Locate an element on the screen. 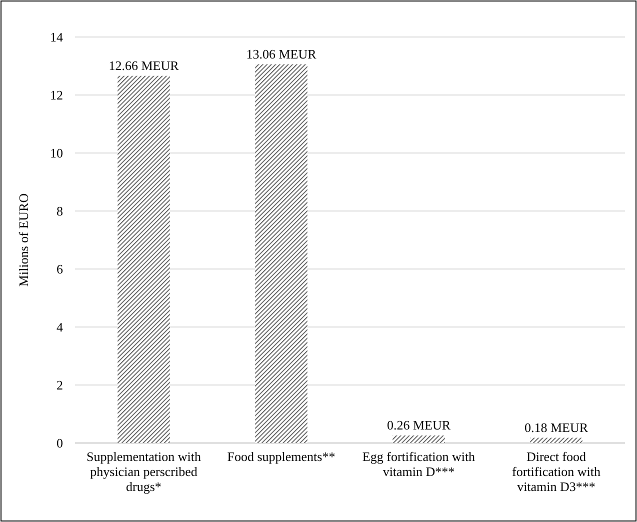 Image resolution: width=637 pixels, height=522 pixels. y-tick-label: 14 is located at coordinates (57, 37).